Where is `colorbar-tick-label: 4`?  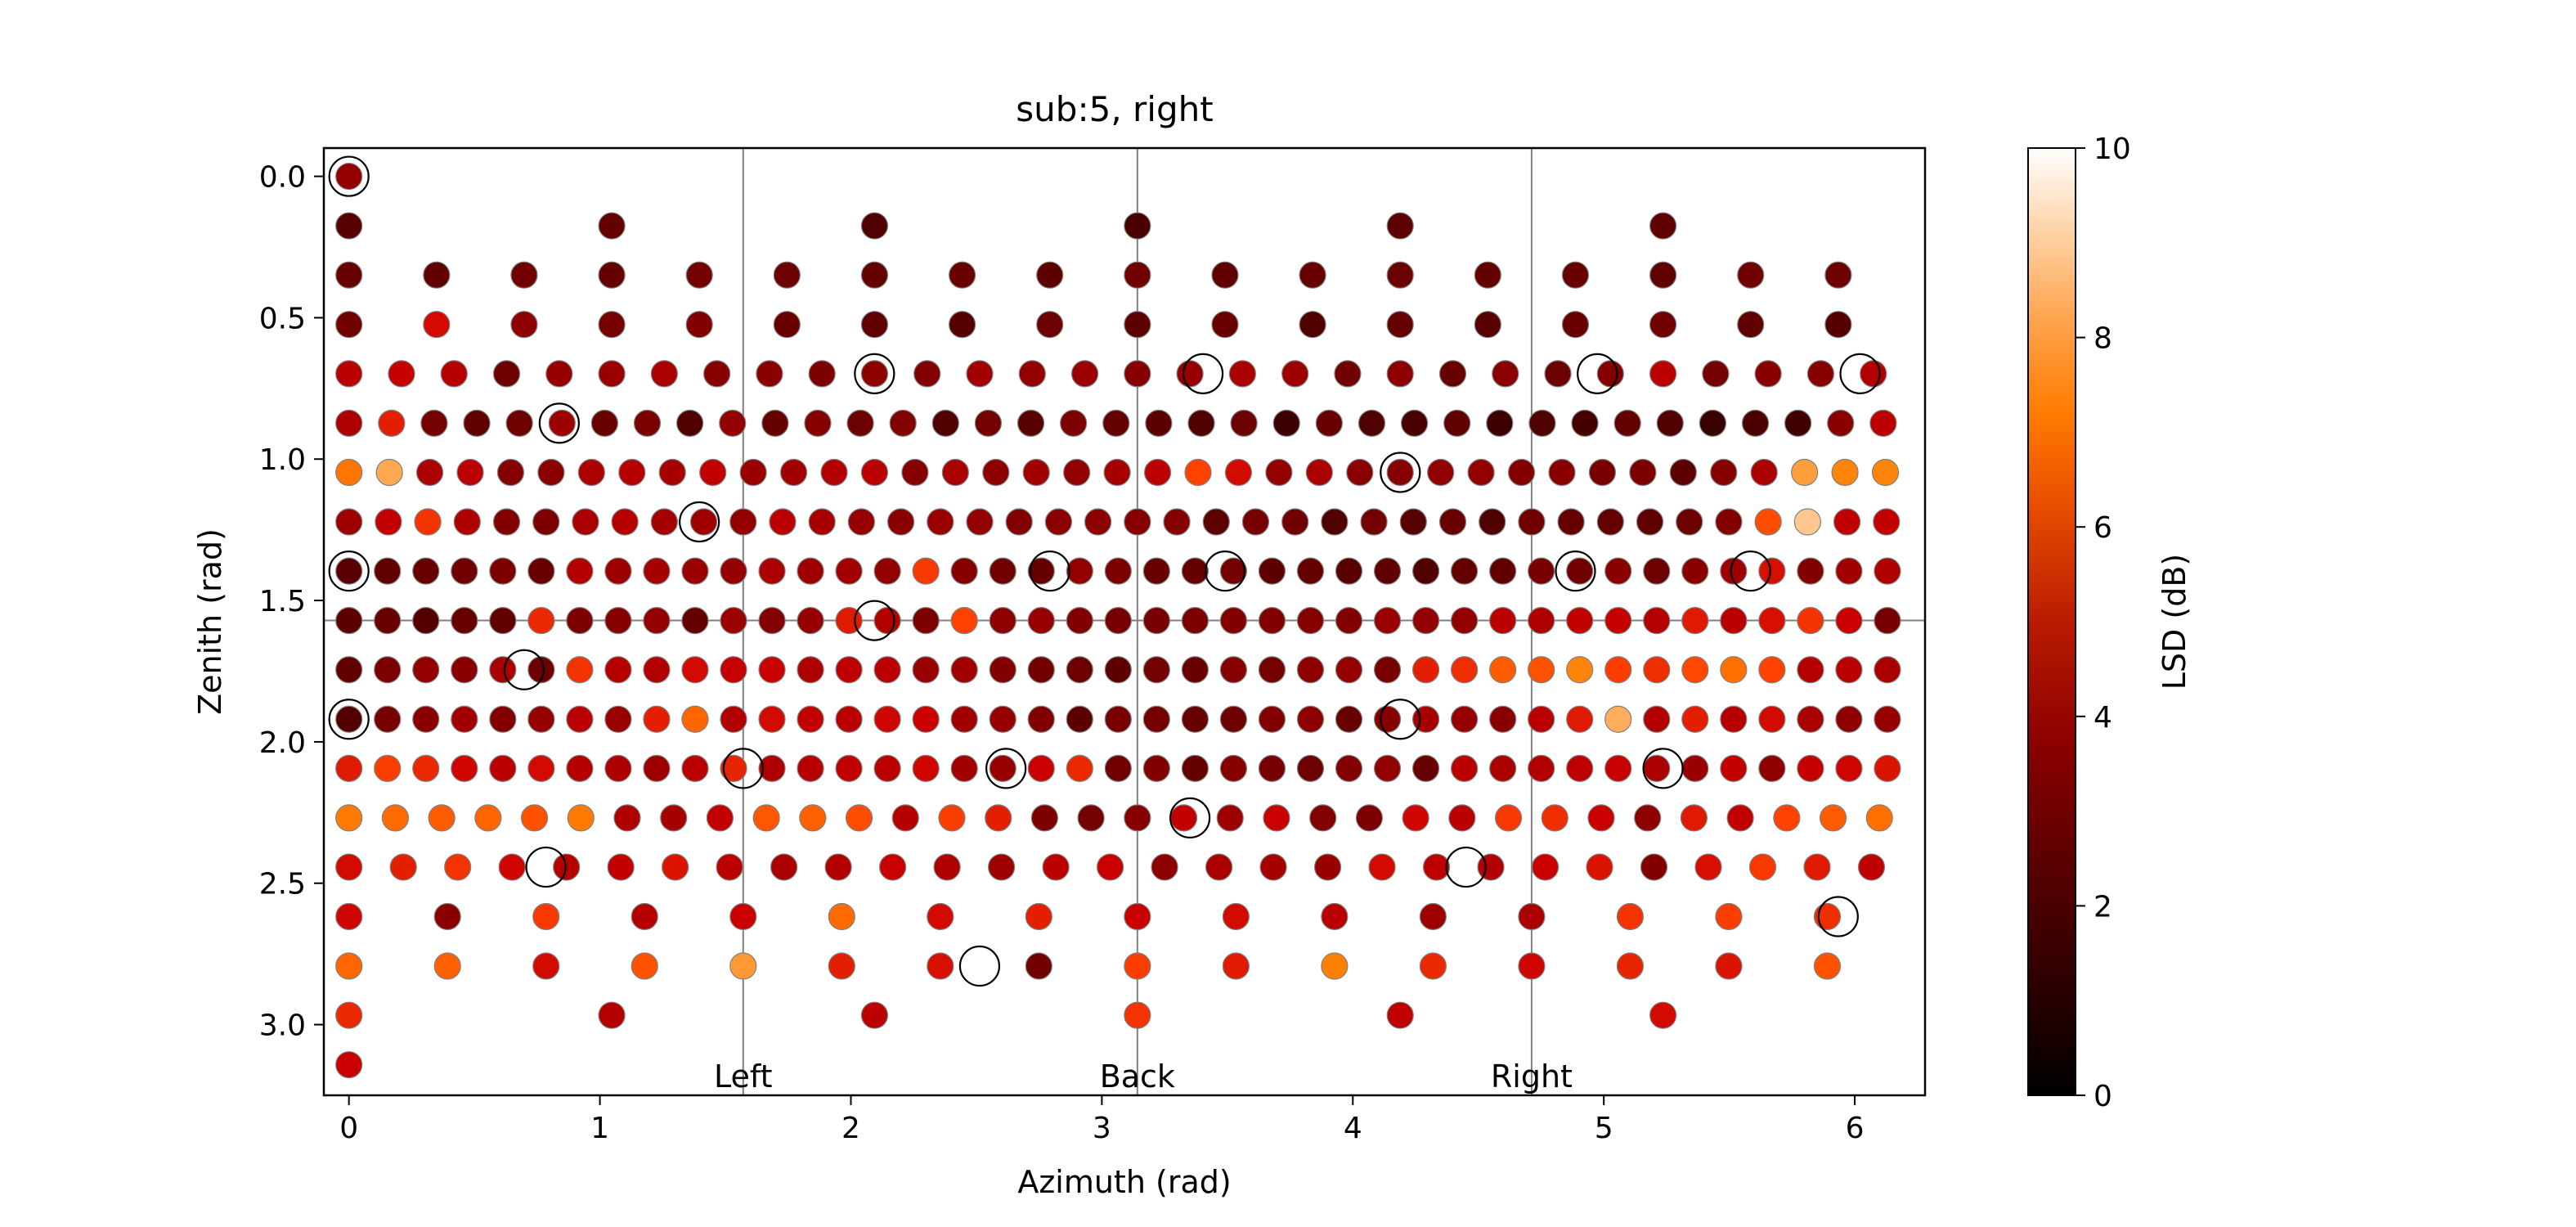
colorbar-tick-label: 4 is located at coordinates (2103, 718).